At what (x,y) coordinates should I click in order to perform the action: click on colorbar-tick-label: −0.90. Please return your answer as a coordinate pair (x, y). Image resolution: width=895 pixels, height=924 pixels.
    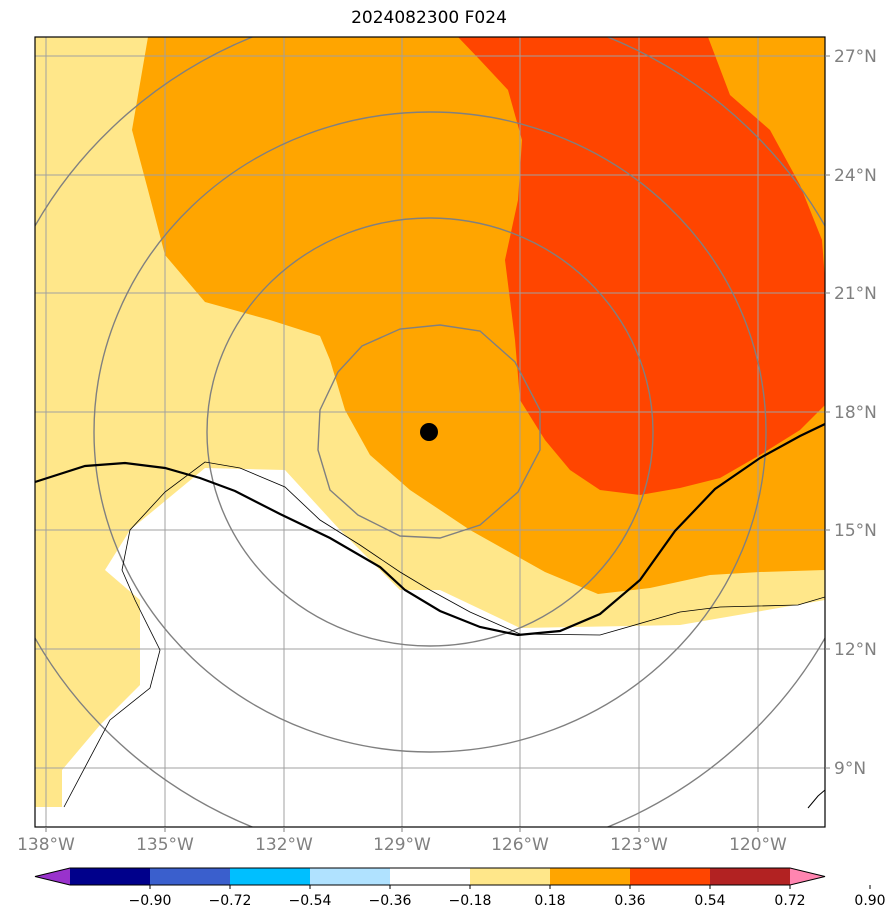
    Looking at the image, I should click on (150, 901).